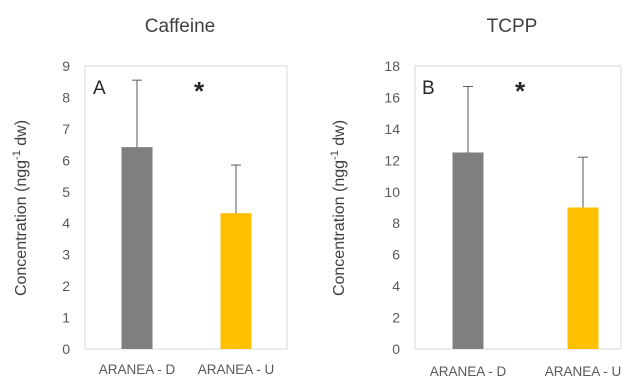 This screenshot has width=635, height=381. What do you see at coordinates (66, 318) in the screenshot?
I see `y-tick-label: 1` at bounding box center [66, 318].